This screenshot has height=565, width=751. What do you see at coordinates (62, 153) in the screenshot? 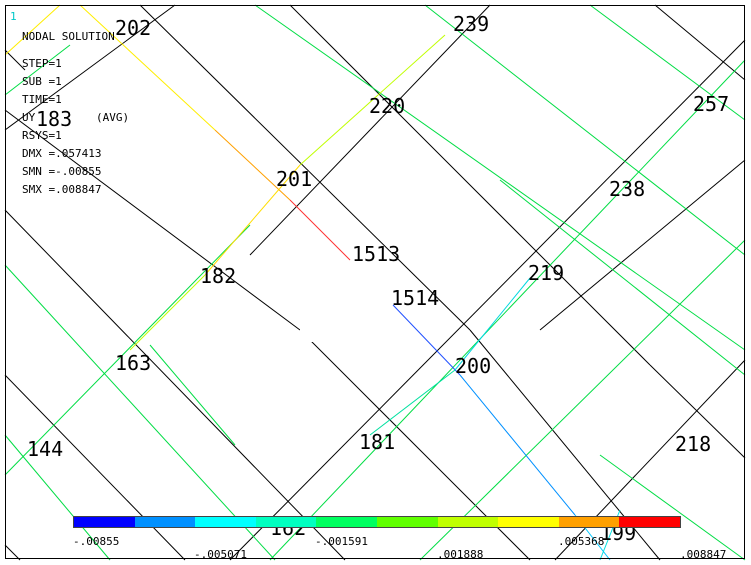
I see `info-dmx: DMX =.057413` at bounding box center [62, 153].